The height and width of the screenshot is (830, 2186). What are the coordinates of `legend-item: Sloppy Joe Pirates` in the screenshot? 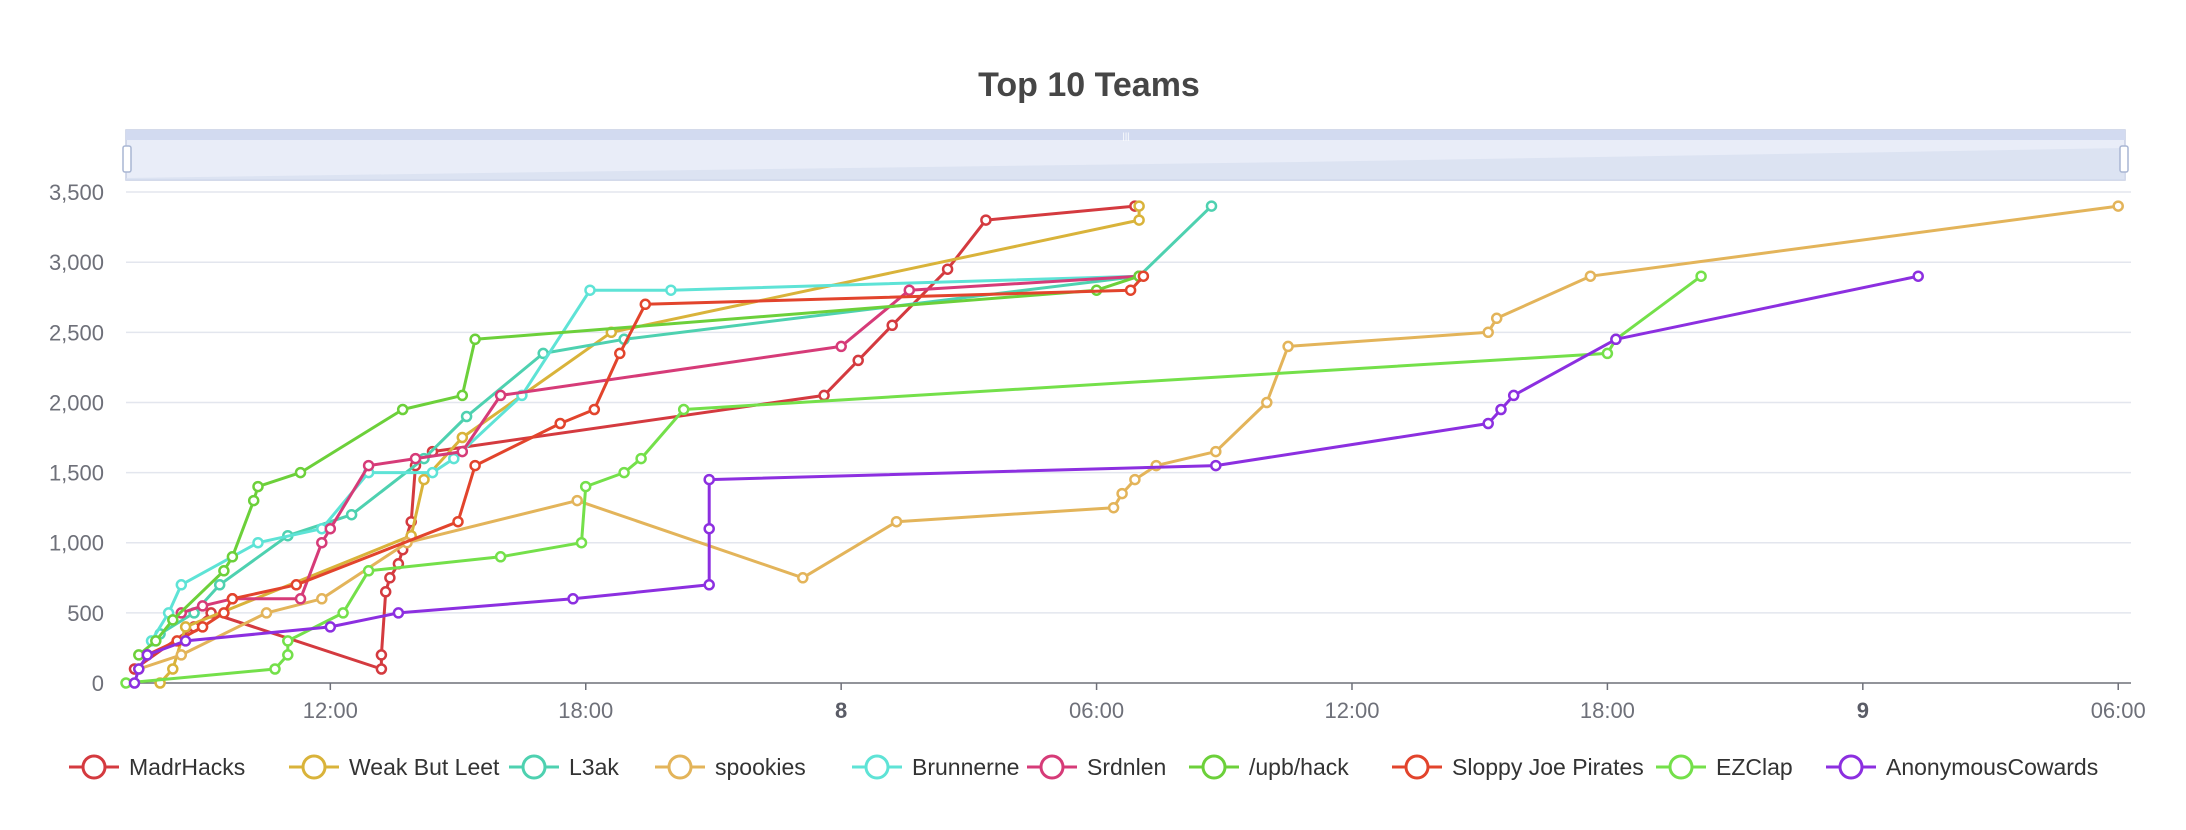 It's located at (1518, 767).